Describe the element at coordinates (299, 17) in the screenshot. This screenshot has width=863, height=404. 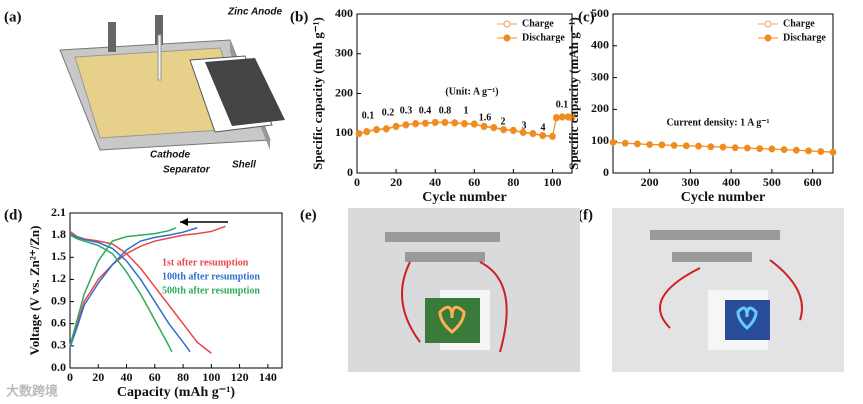
I see `panel-label: (b)` at that location.